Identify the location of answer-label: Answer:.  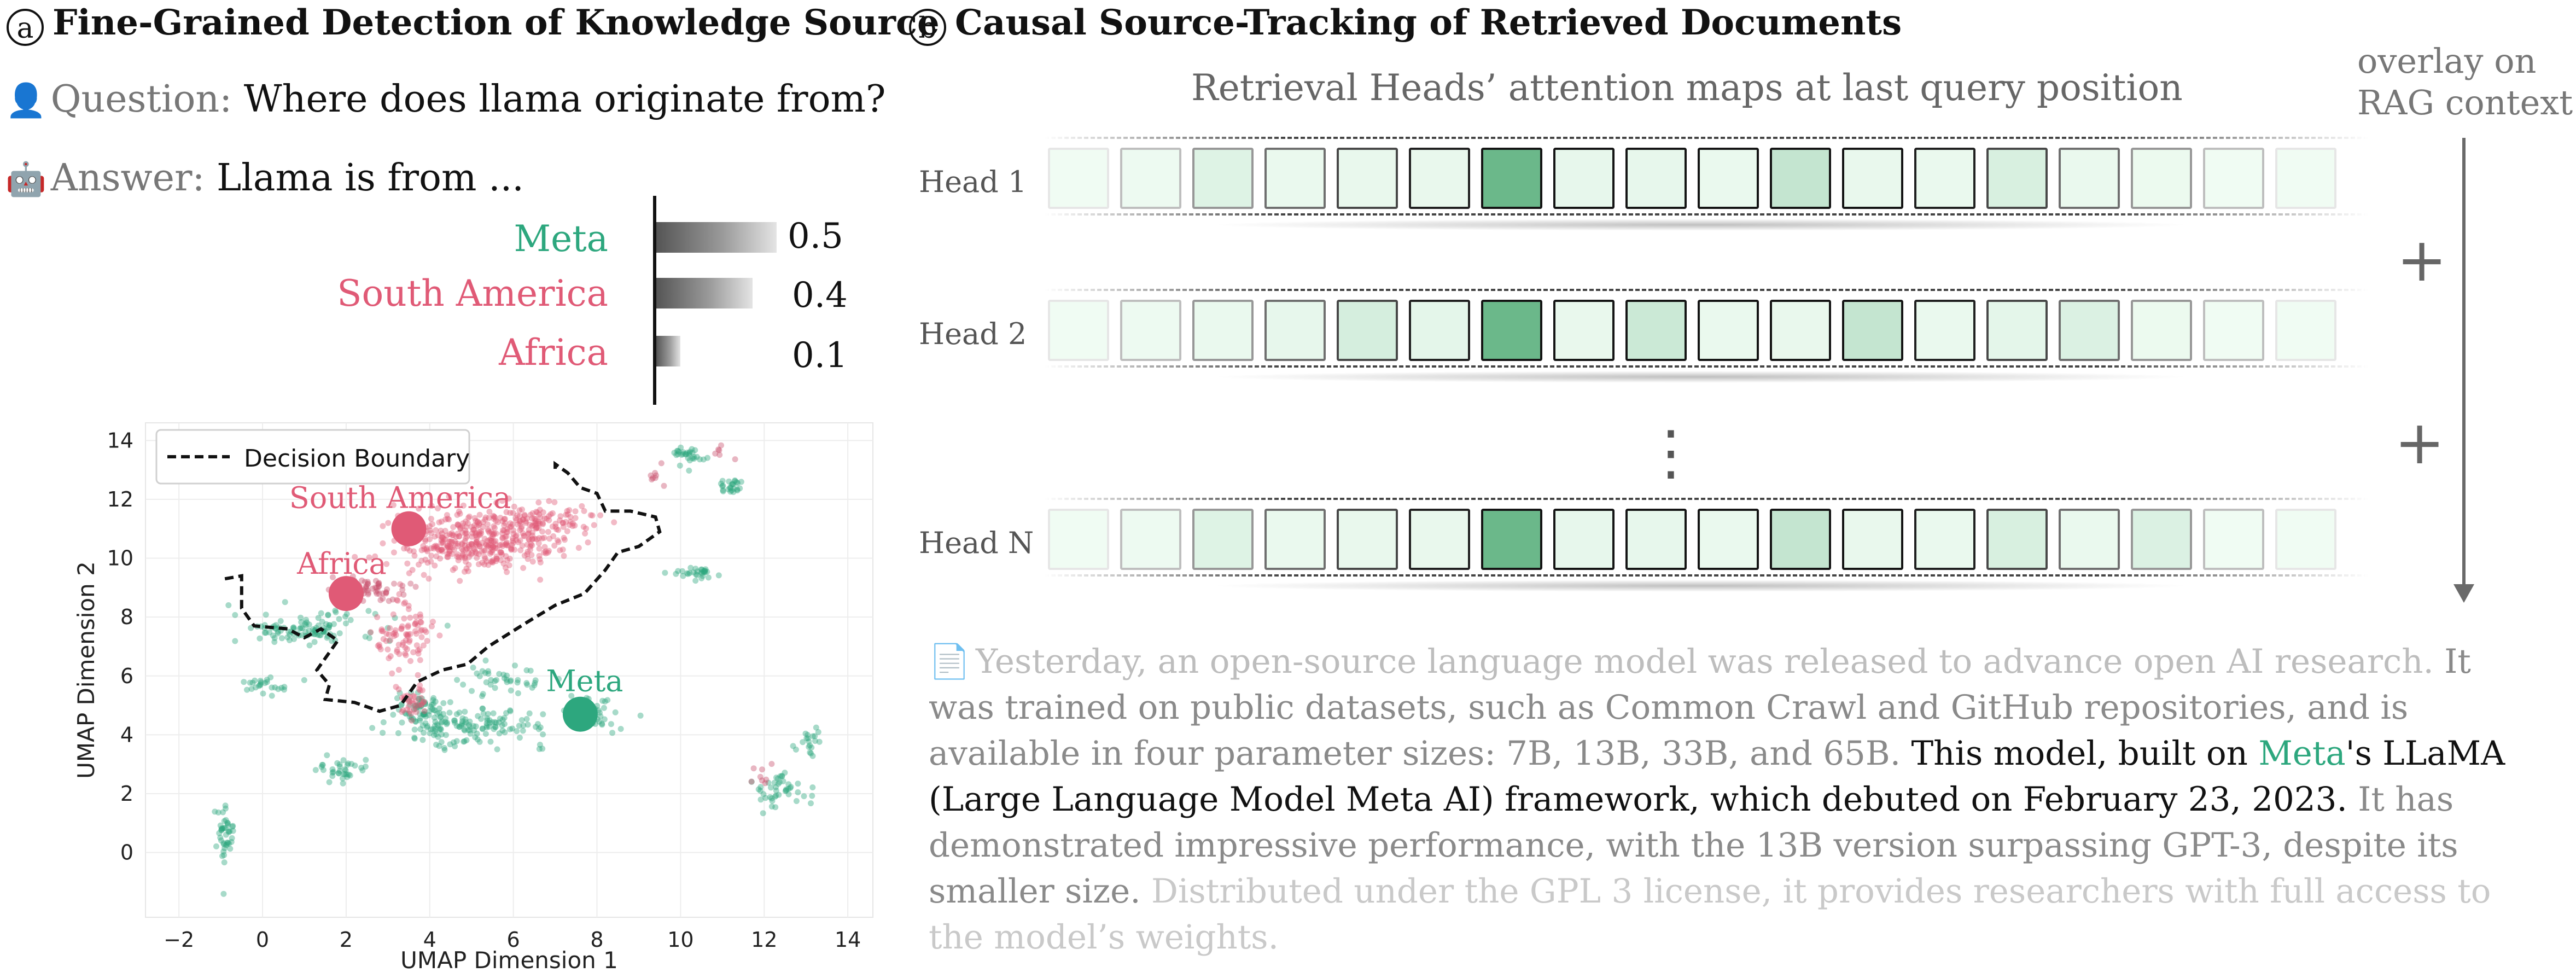
(127, 178).